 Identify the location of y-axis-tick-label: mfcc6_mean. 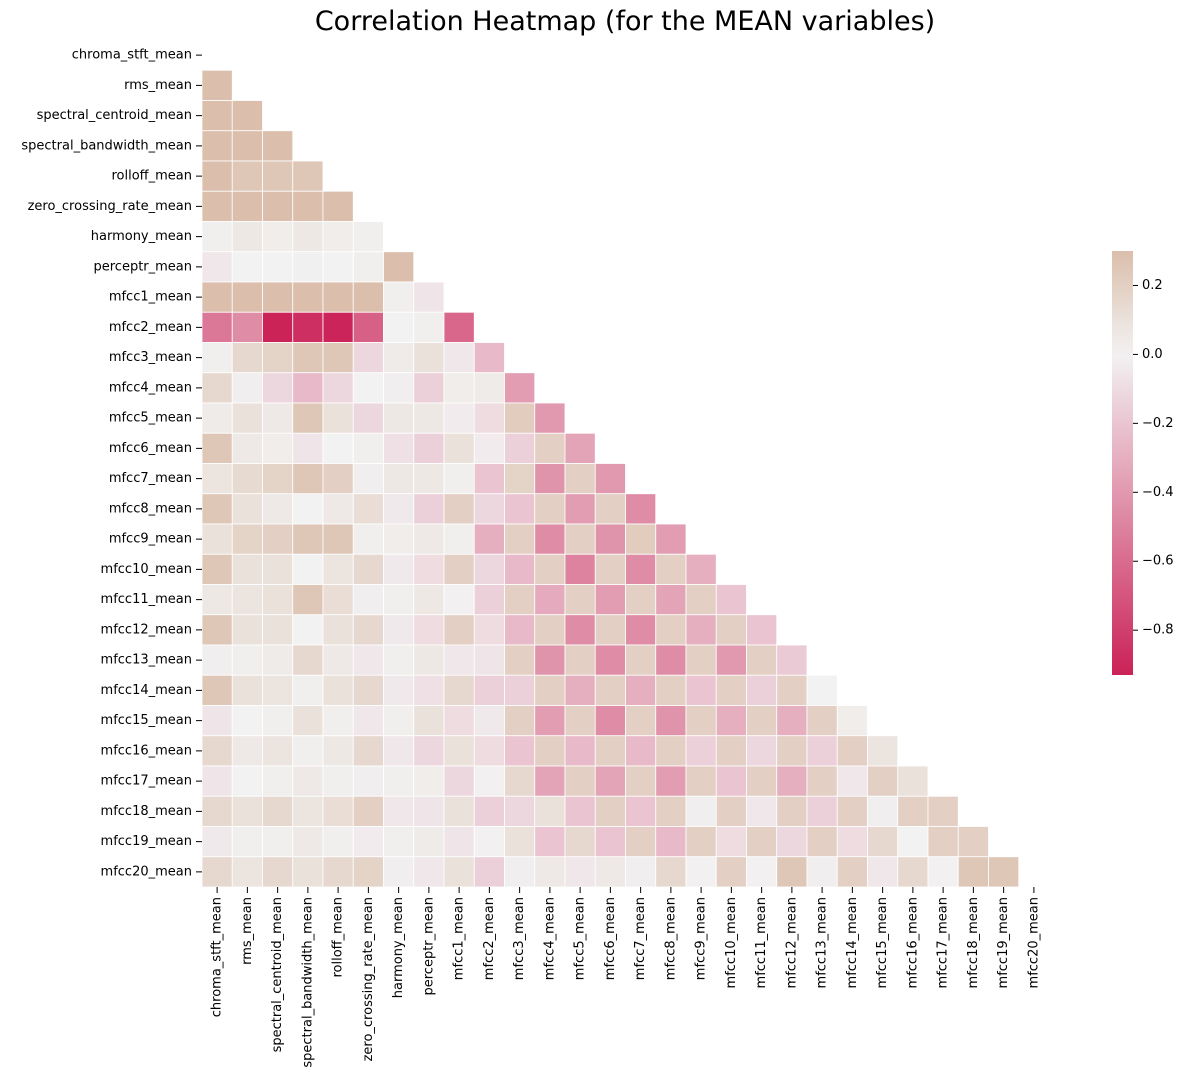
(150, 448).